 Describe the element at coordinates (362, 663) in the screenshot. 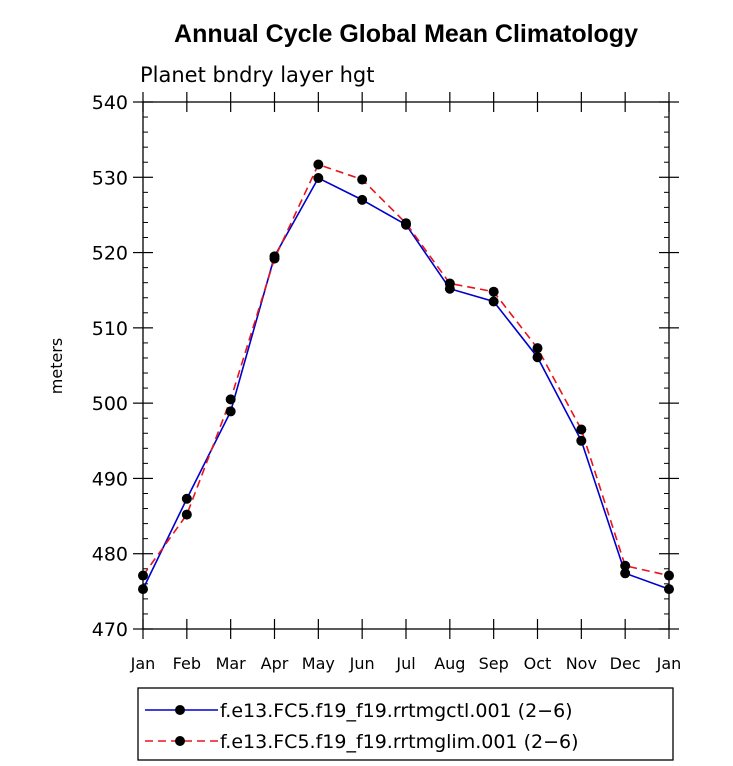

I see `x-tick-label: Jun` at that location.